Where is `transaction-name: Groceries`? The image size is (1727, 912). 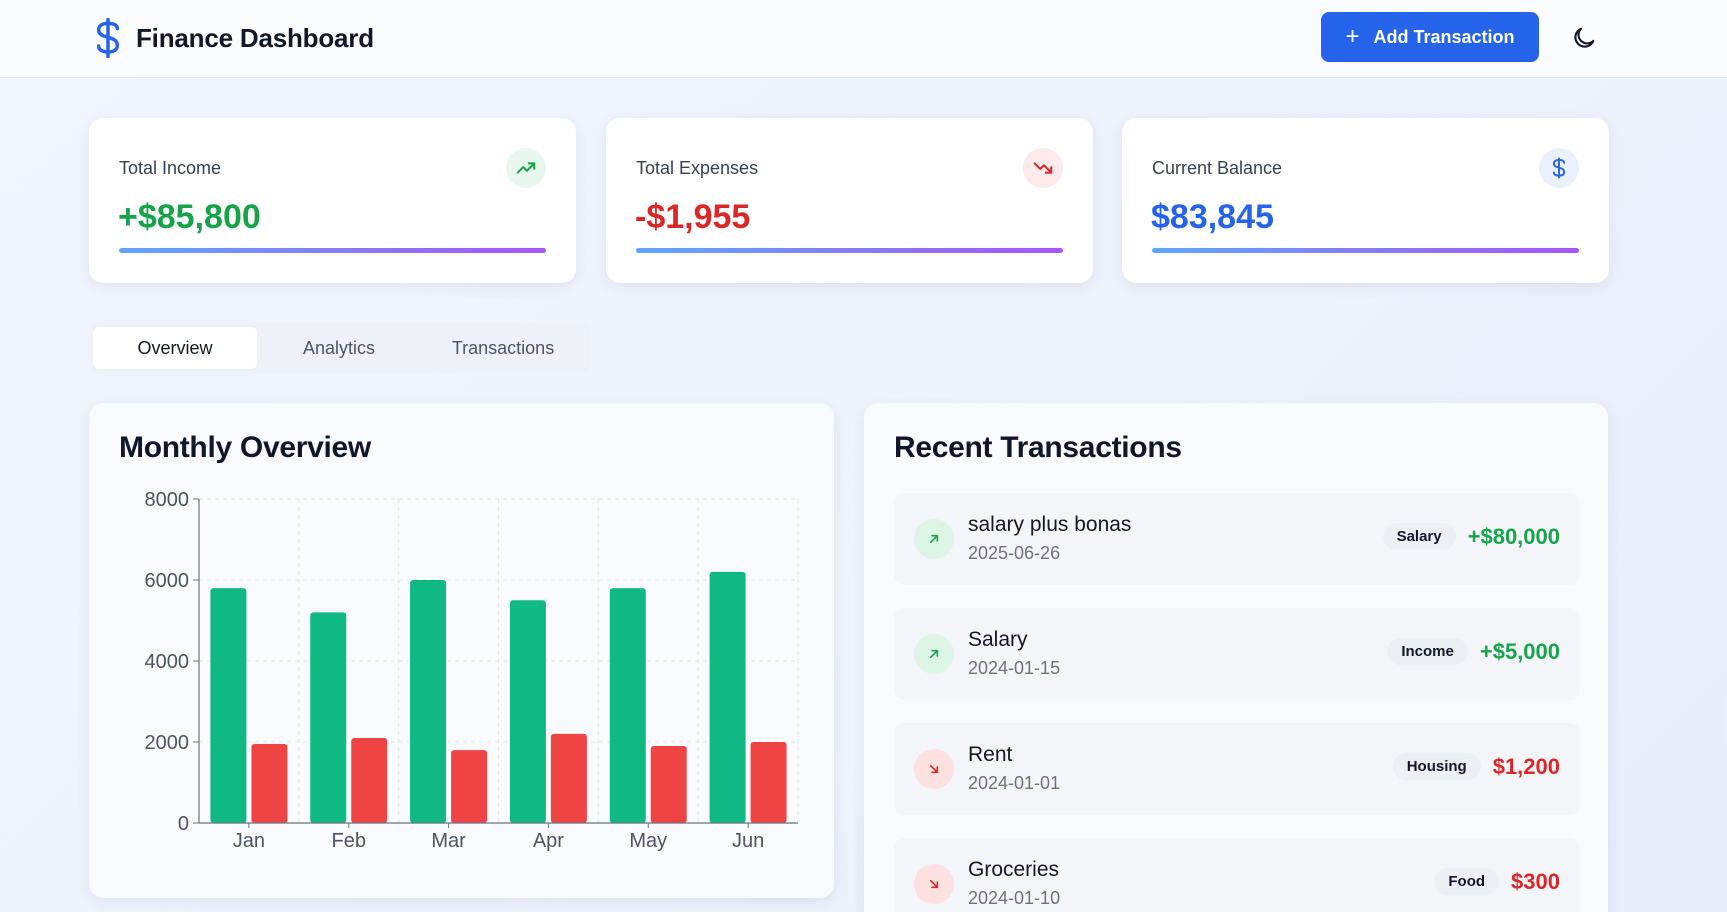 transaction-name: Groceries is located at coordinates (1014, 869).